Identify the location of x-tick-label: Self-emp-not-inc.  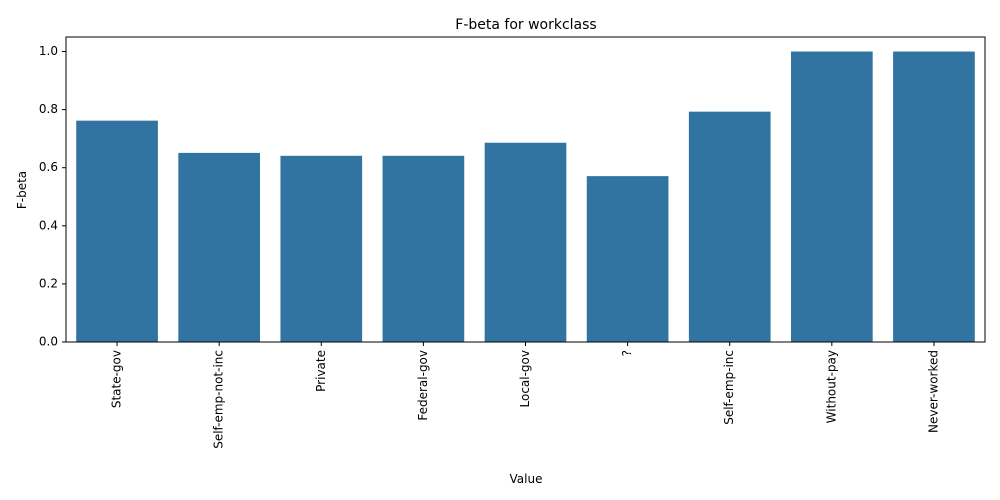
(219, 399).